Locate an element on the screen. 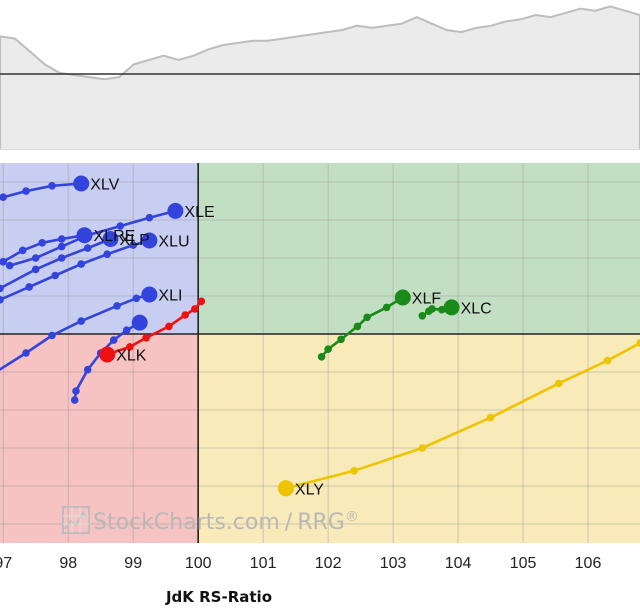  head-marker-xlf is located at coordinates (402, 297).